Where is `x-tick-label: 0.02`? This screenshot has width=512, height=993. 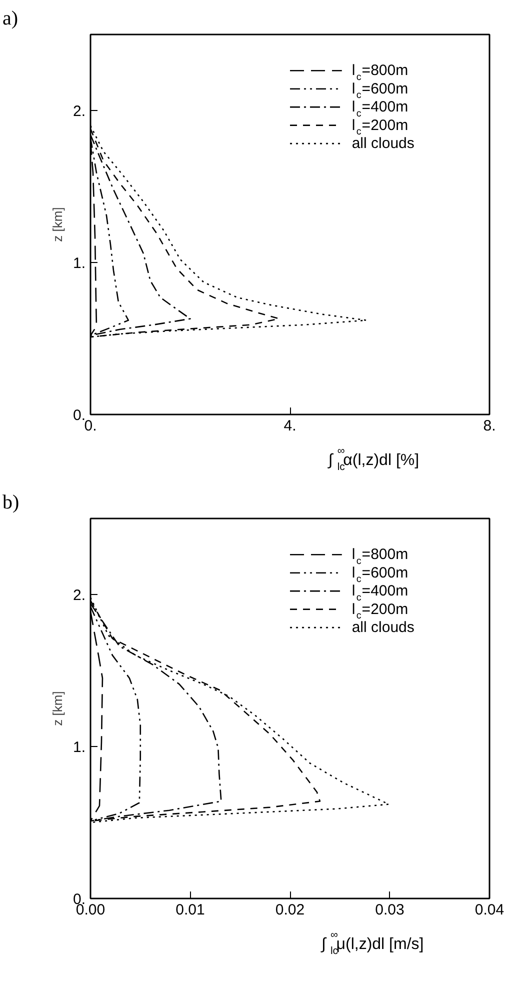 x-tick-label: 0.02 is located at coordinates (290, 910).